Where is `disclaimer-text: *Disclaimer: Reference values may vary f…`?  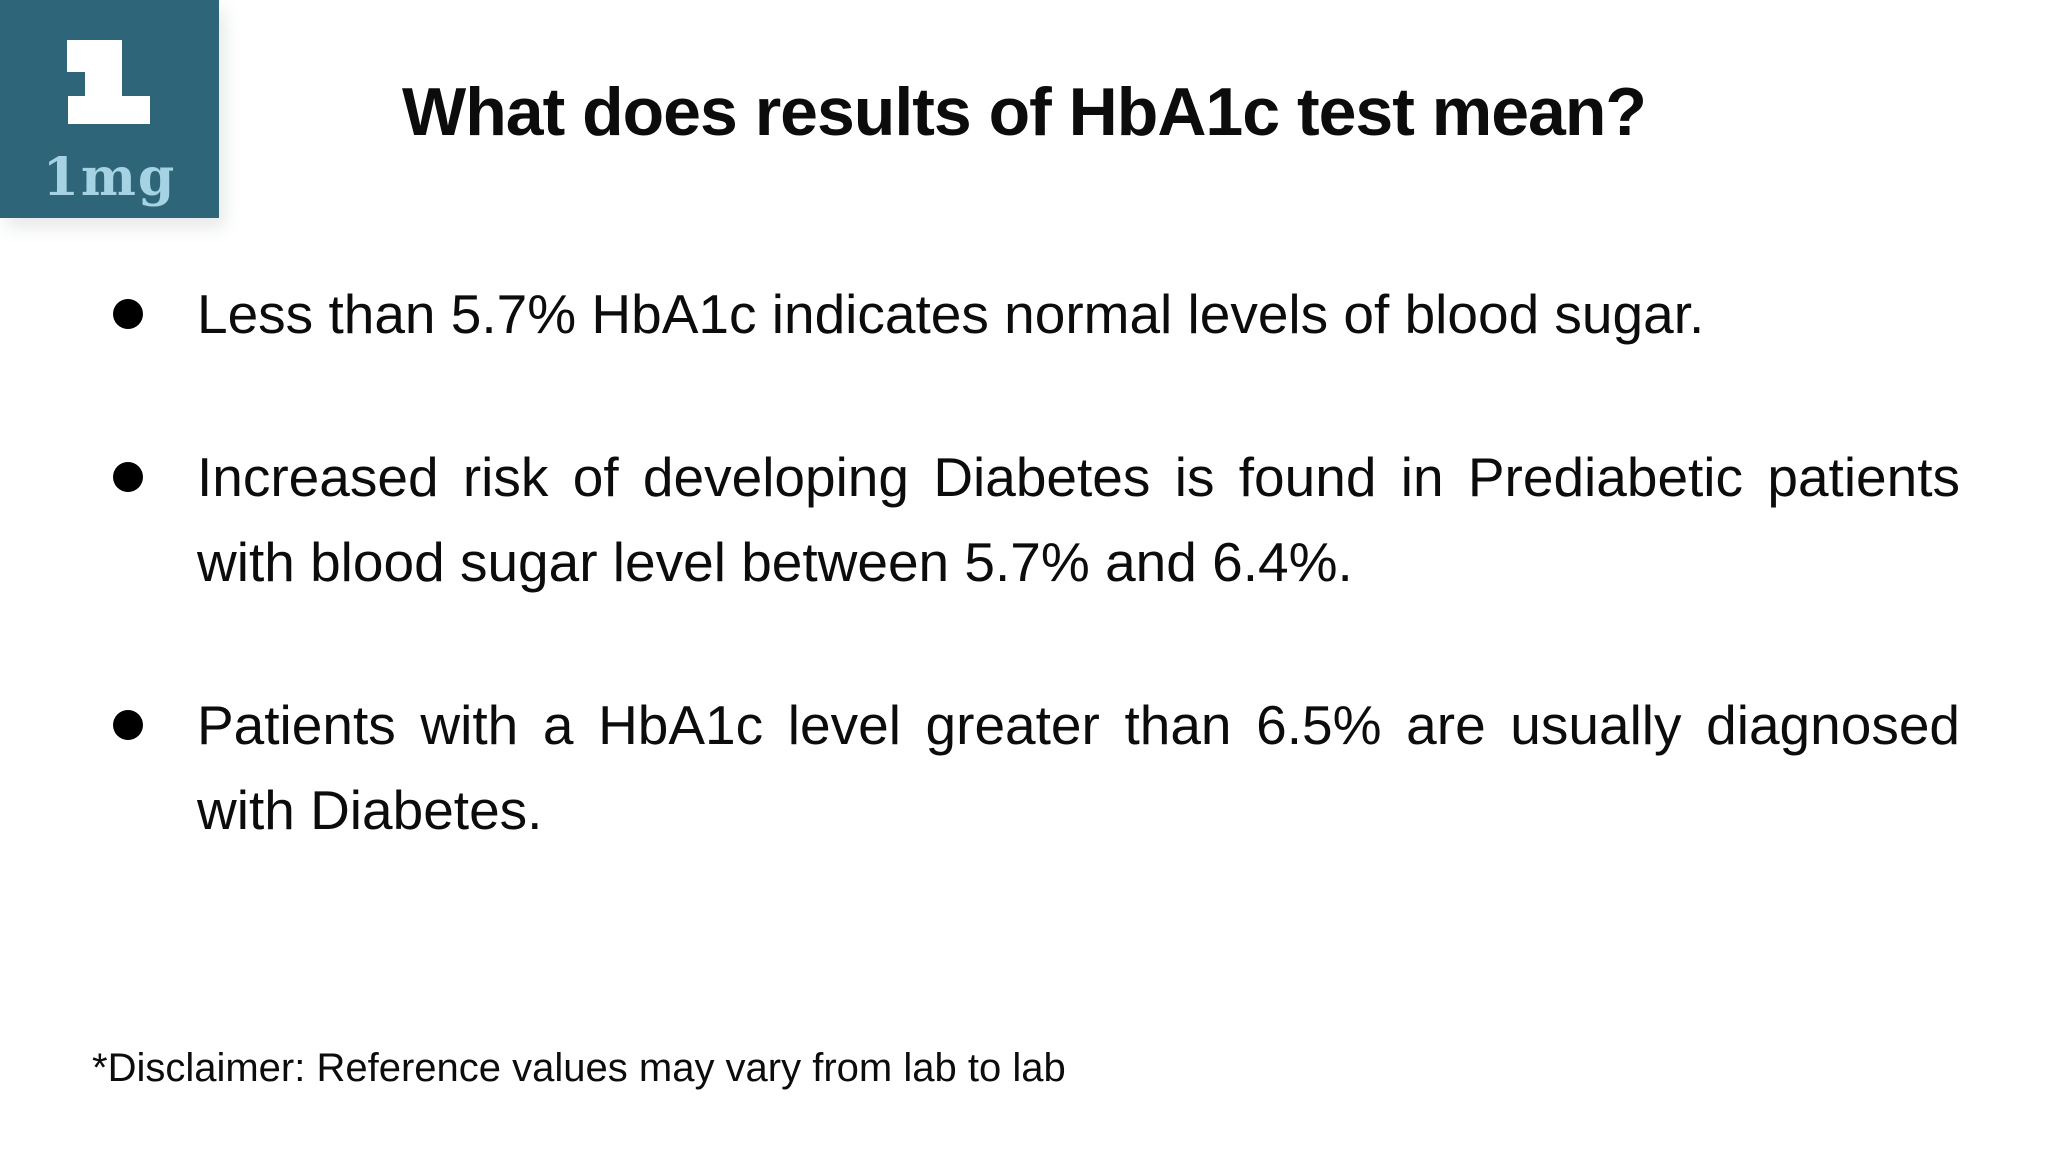
disclaimer-text: *Disclaimer: Reference values may vary f… is located at coordinates (579, 1068).